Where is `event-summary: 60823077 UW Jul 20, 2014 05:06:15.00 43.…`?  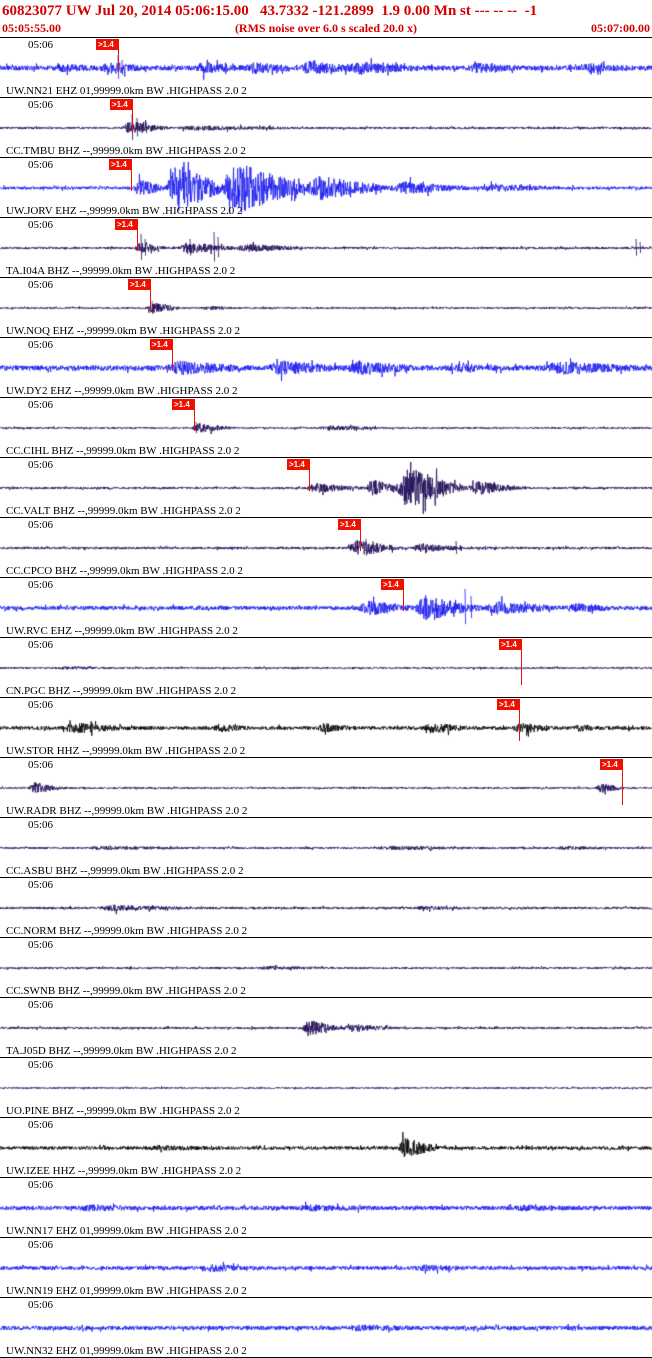 event-summary: 60823077 UW Jul 20, 2014 05:06:15.00 43.… is located at coordinates (270, 11).